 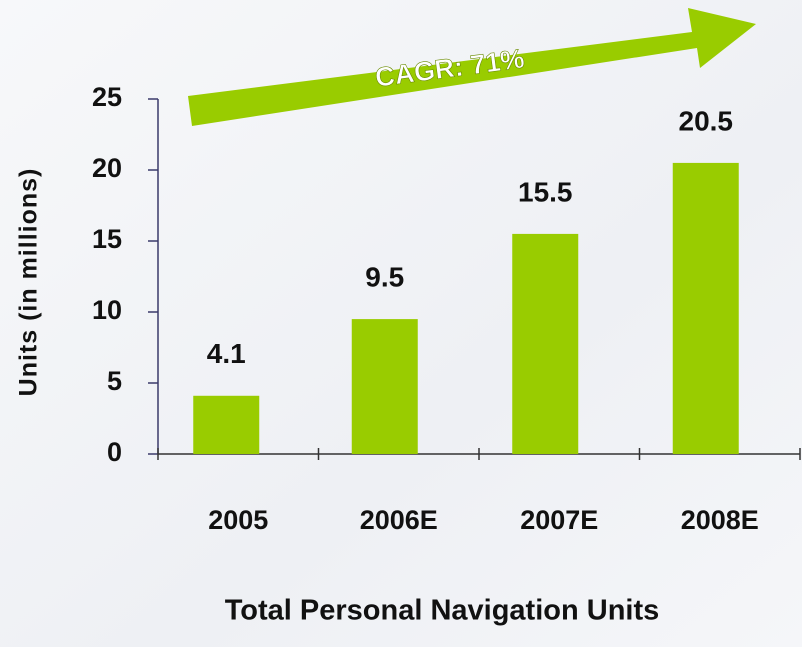 What do you see at coordinates (107, 310) in the screenshot?
I see `y-tick-label: 10` at bounding box center [107, 310].